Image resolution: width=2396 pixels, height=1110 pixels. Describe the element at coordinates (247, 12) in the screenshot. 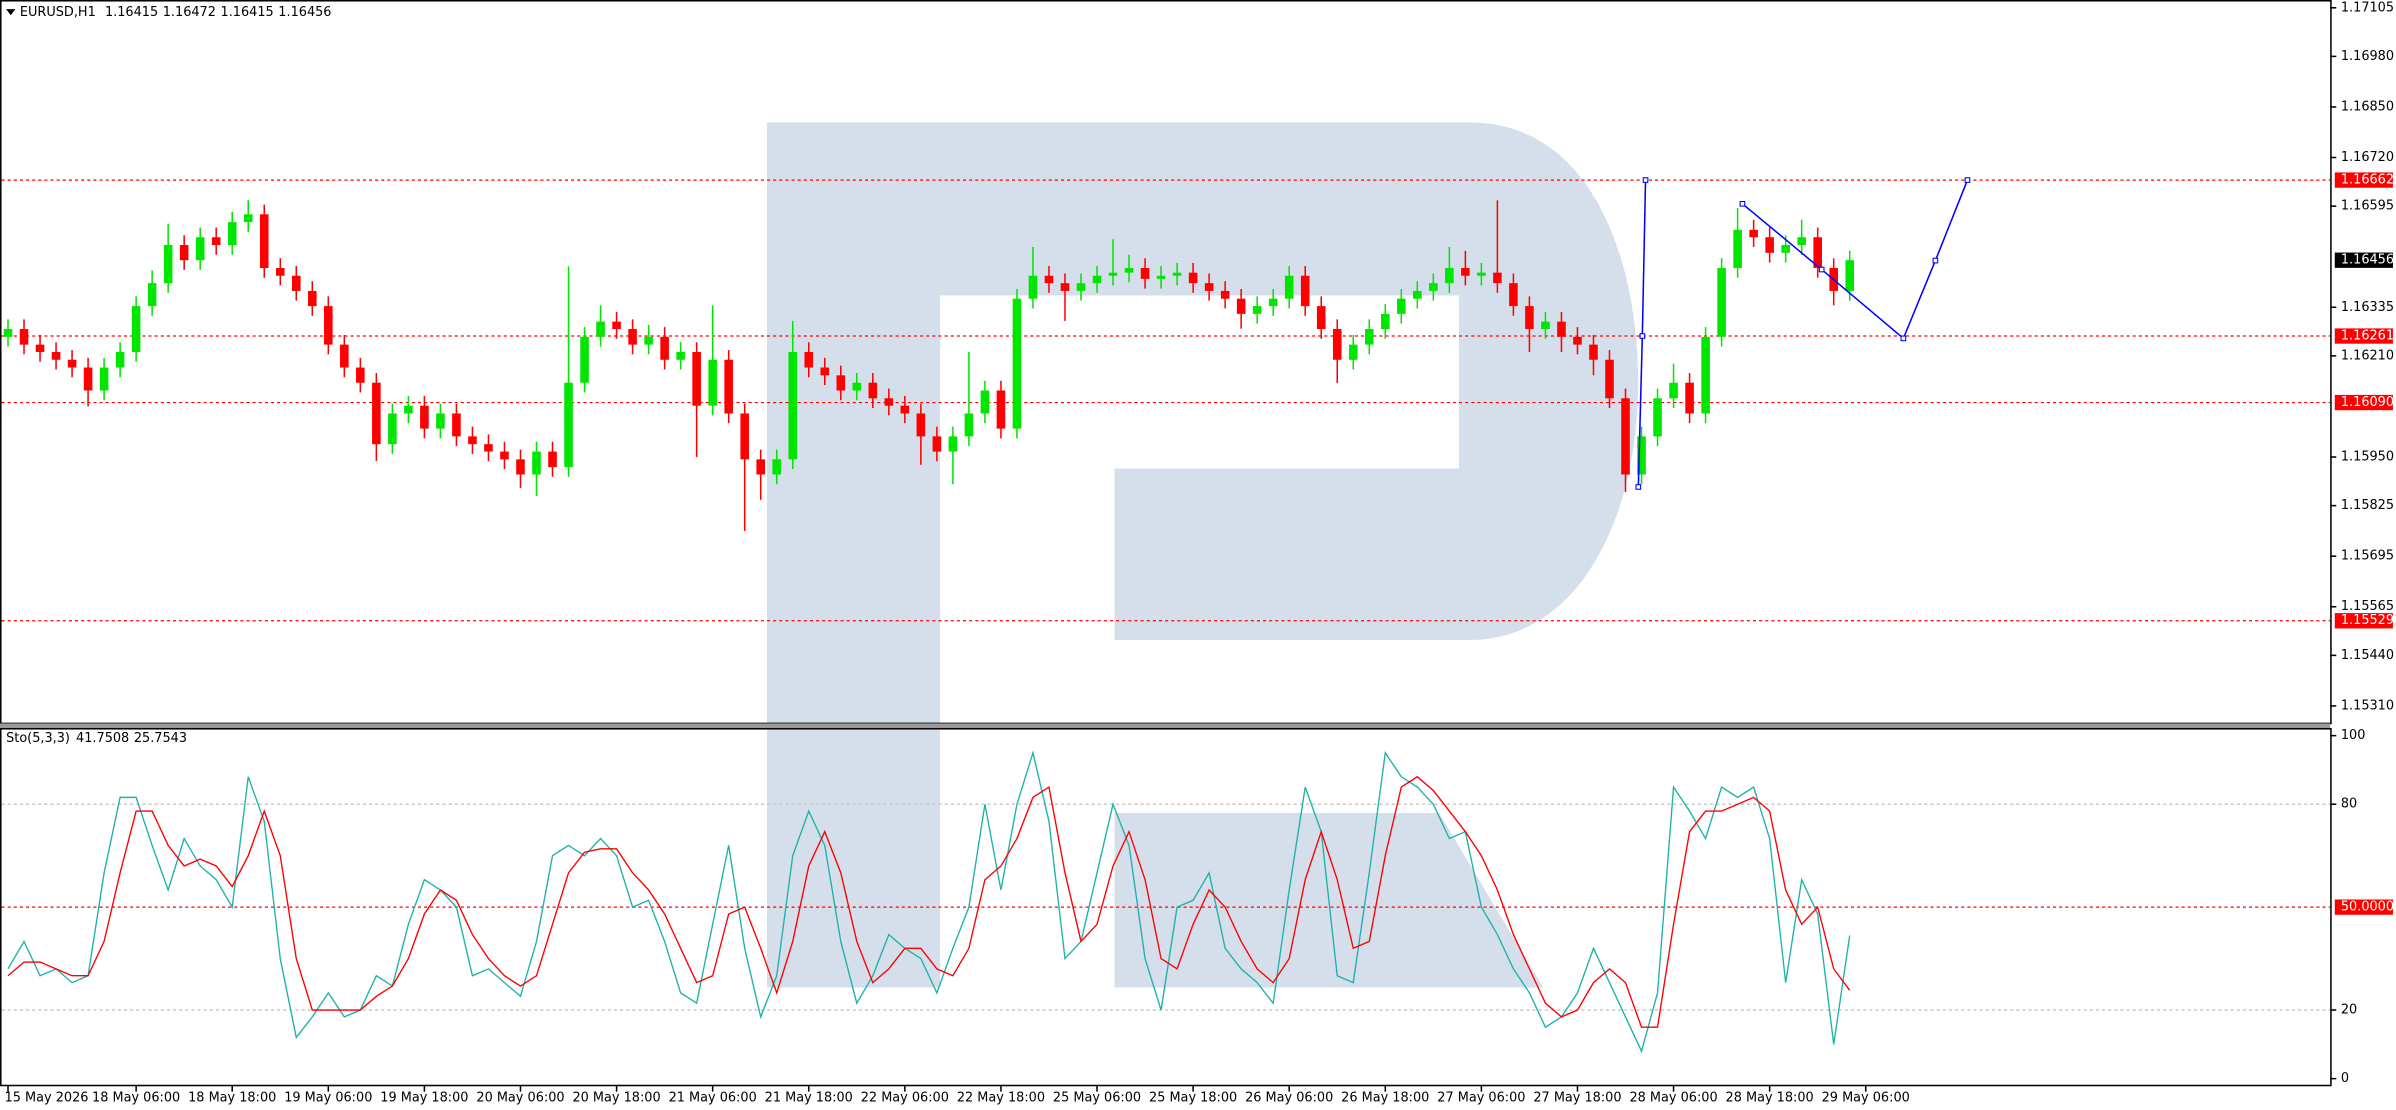

I see `header-value: 1.16415` at that location.